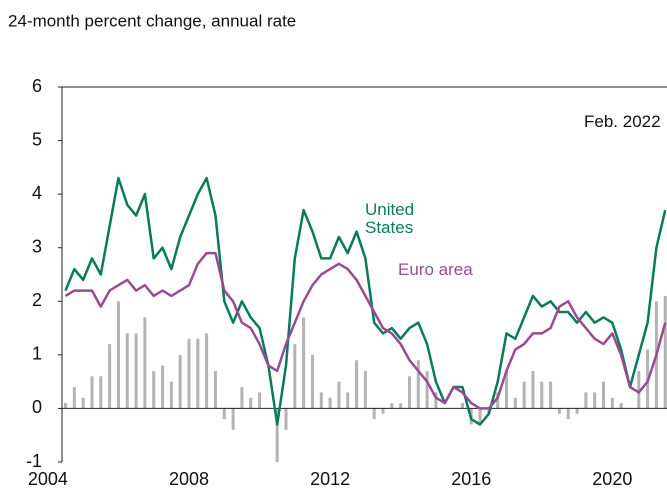 This screenshot has width=667, height=491. I want to click on x-tick-label: 2016, so click(471, 479).